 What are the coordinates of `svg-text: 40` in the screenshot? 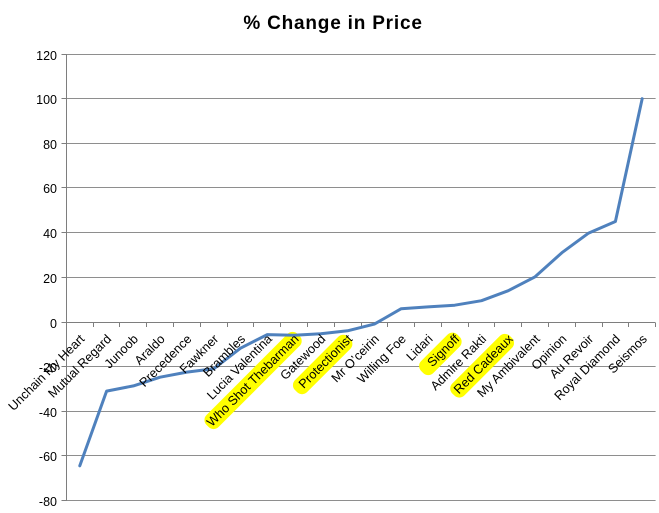 It's located at (50, 234).